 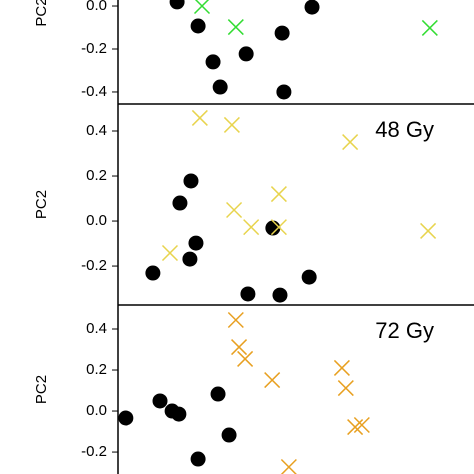 What do you see at coordinates (404, 129) in the screenshot?
I see `panel-title: 48 Gy` at bounding box center [404, 129].